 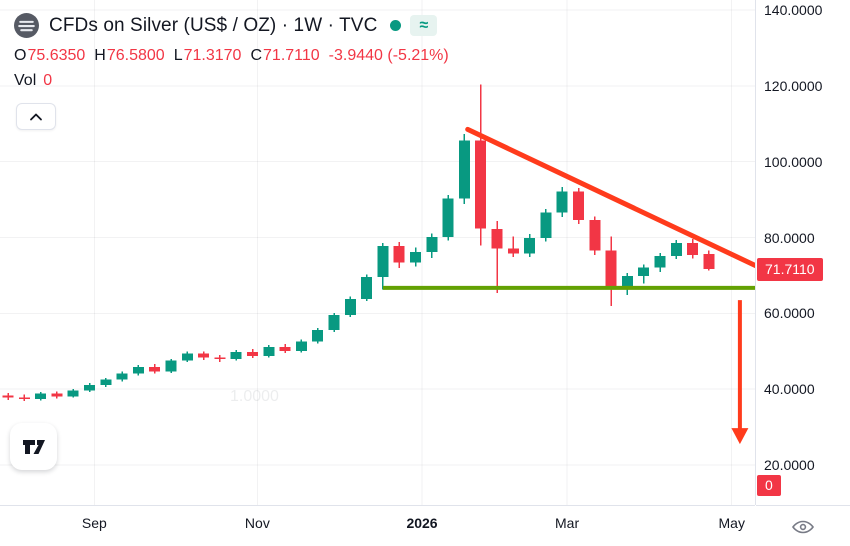 What do you see at coordinates (789, 389) in the screenshot?
I see `price-axis-label: 40.0000` at bounding box center [789, 389].